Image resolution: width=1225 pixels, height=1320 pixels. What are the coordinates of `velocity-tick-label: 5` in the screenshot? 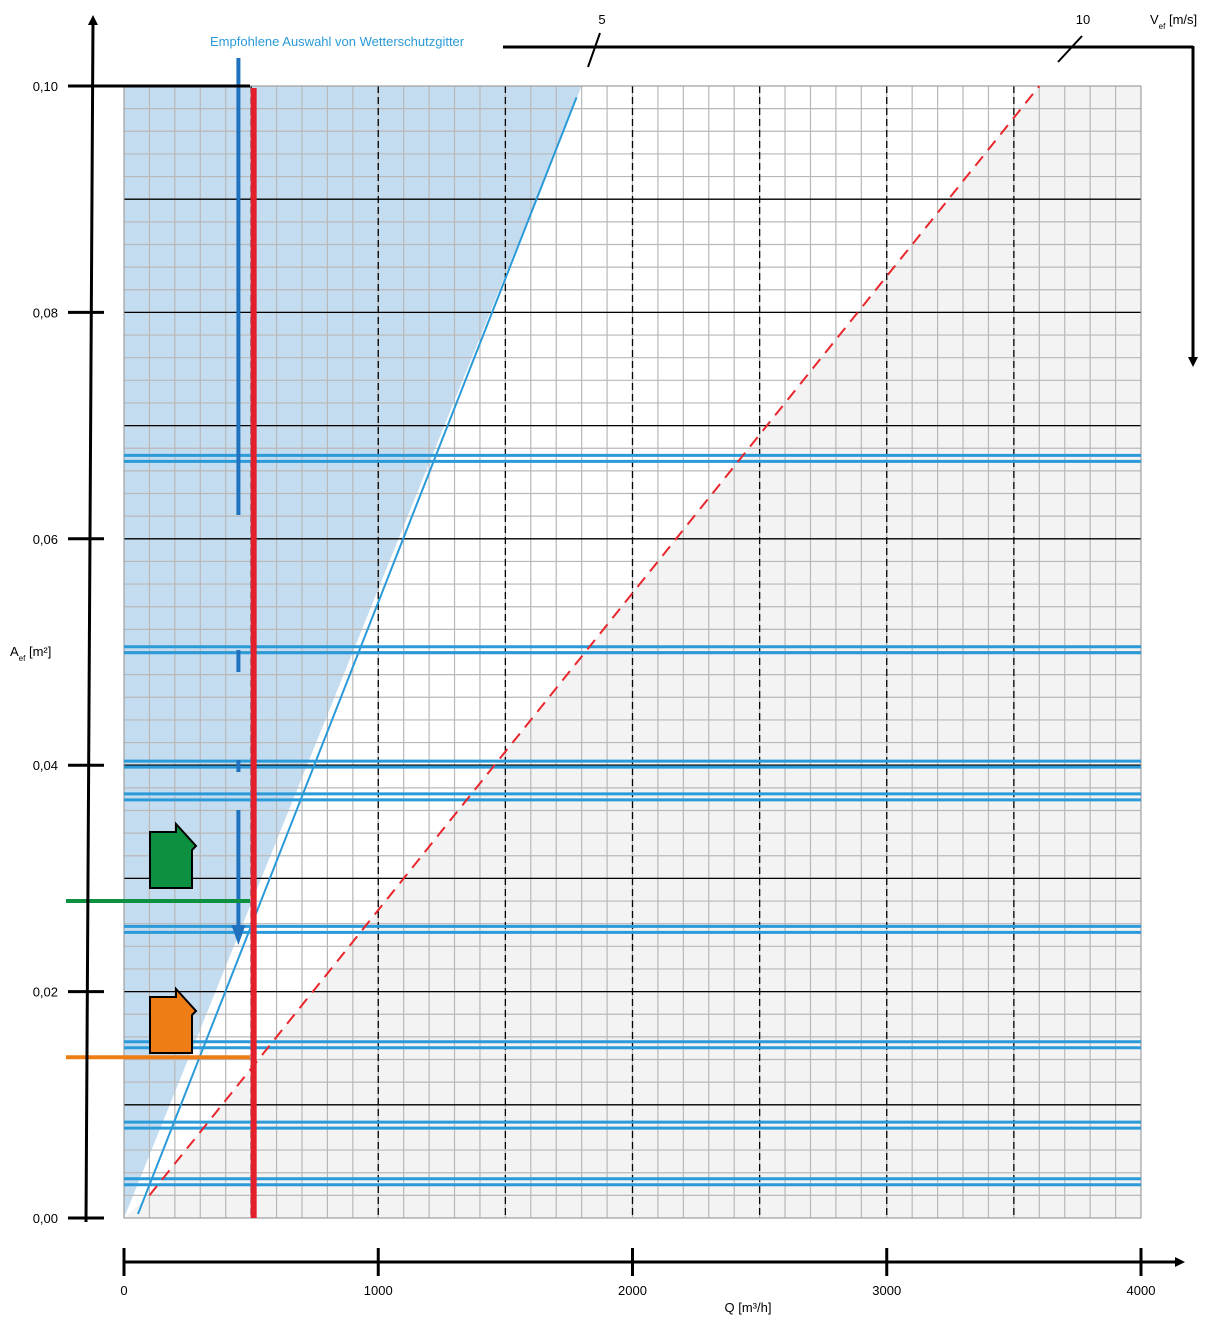 It's located at (601, 19).